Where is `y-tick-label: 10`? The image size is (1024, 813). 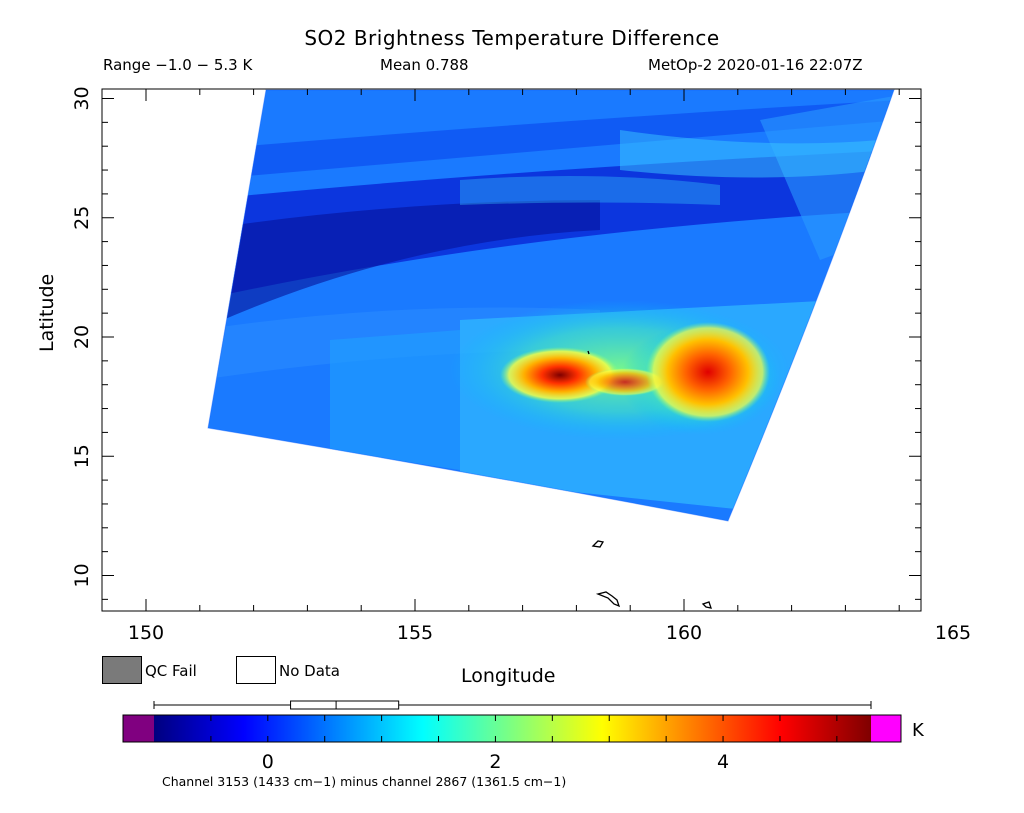
y-tick-label: 10 is located at coordinates (82, 575).